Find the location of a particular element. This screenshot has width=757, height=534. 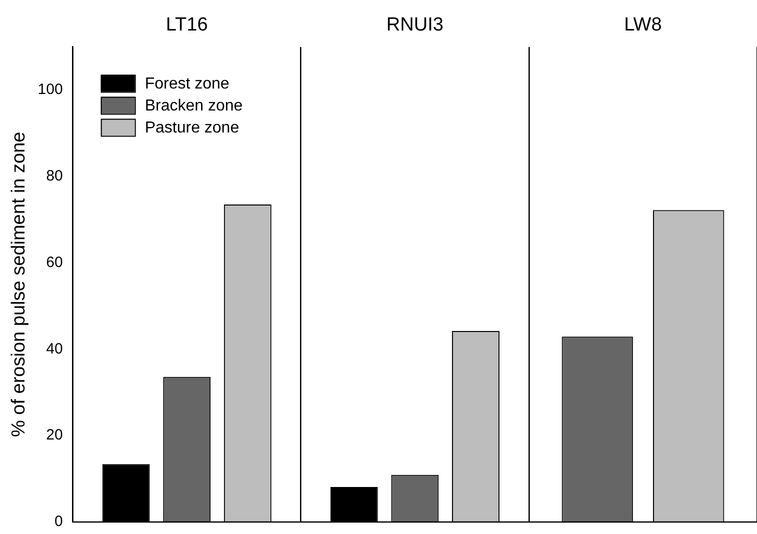

y-tick-label: 20 is located at coordinates (54, 435).